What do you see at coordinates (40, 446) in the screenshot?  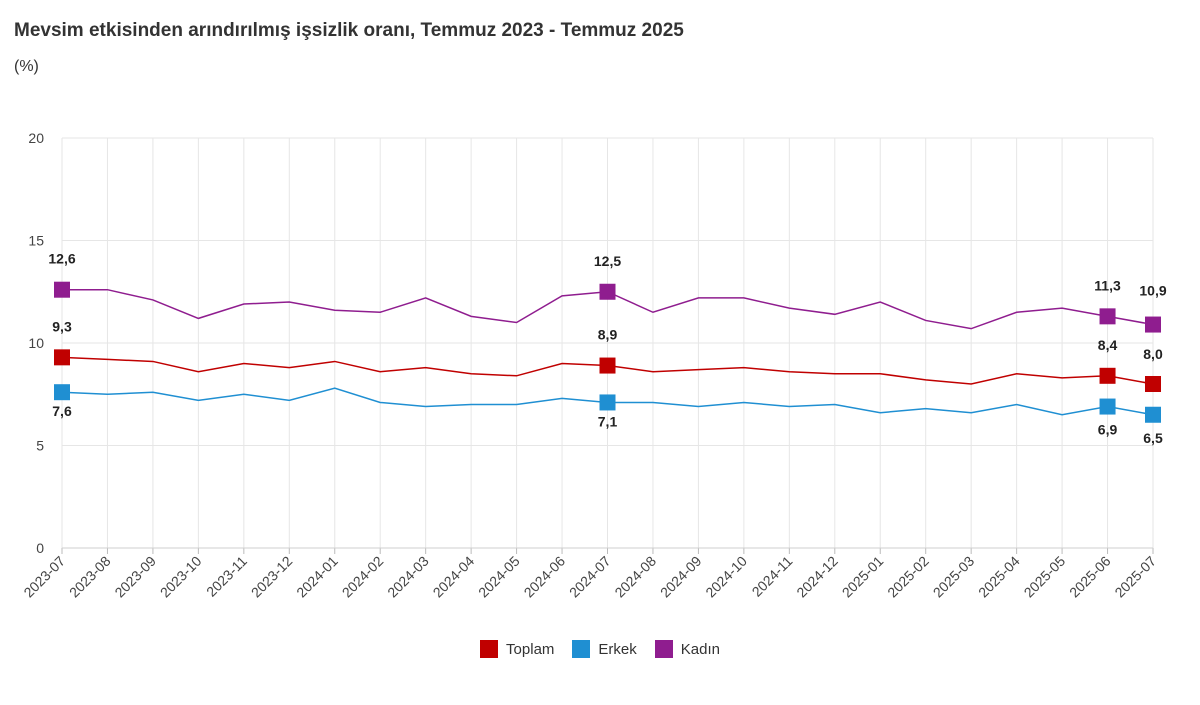 I see `y-tick-label: 5` at bounding box center [40, 446].